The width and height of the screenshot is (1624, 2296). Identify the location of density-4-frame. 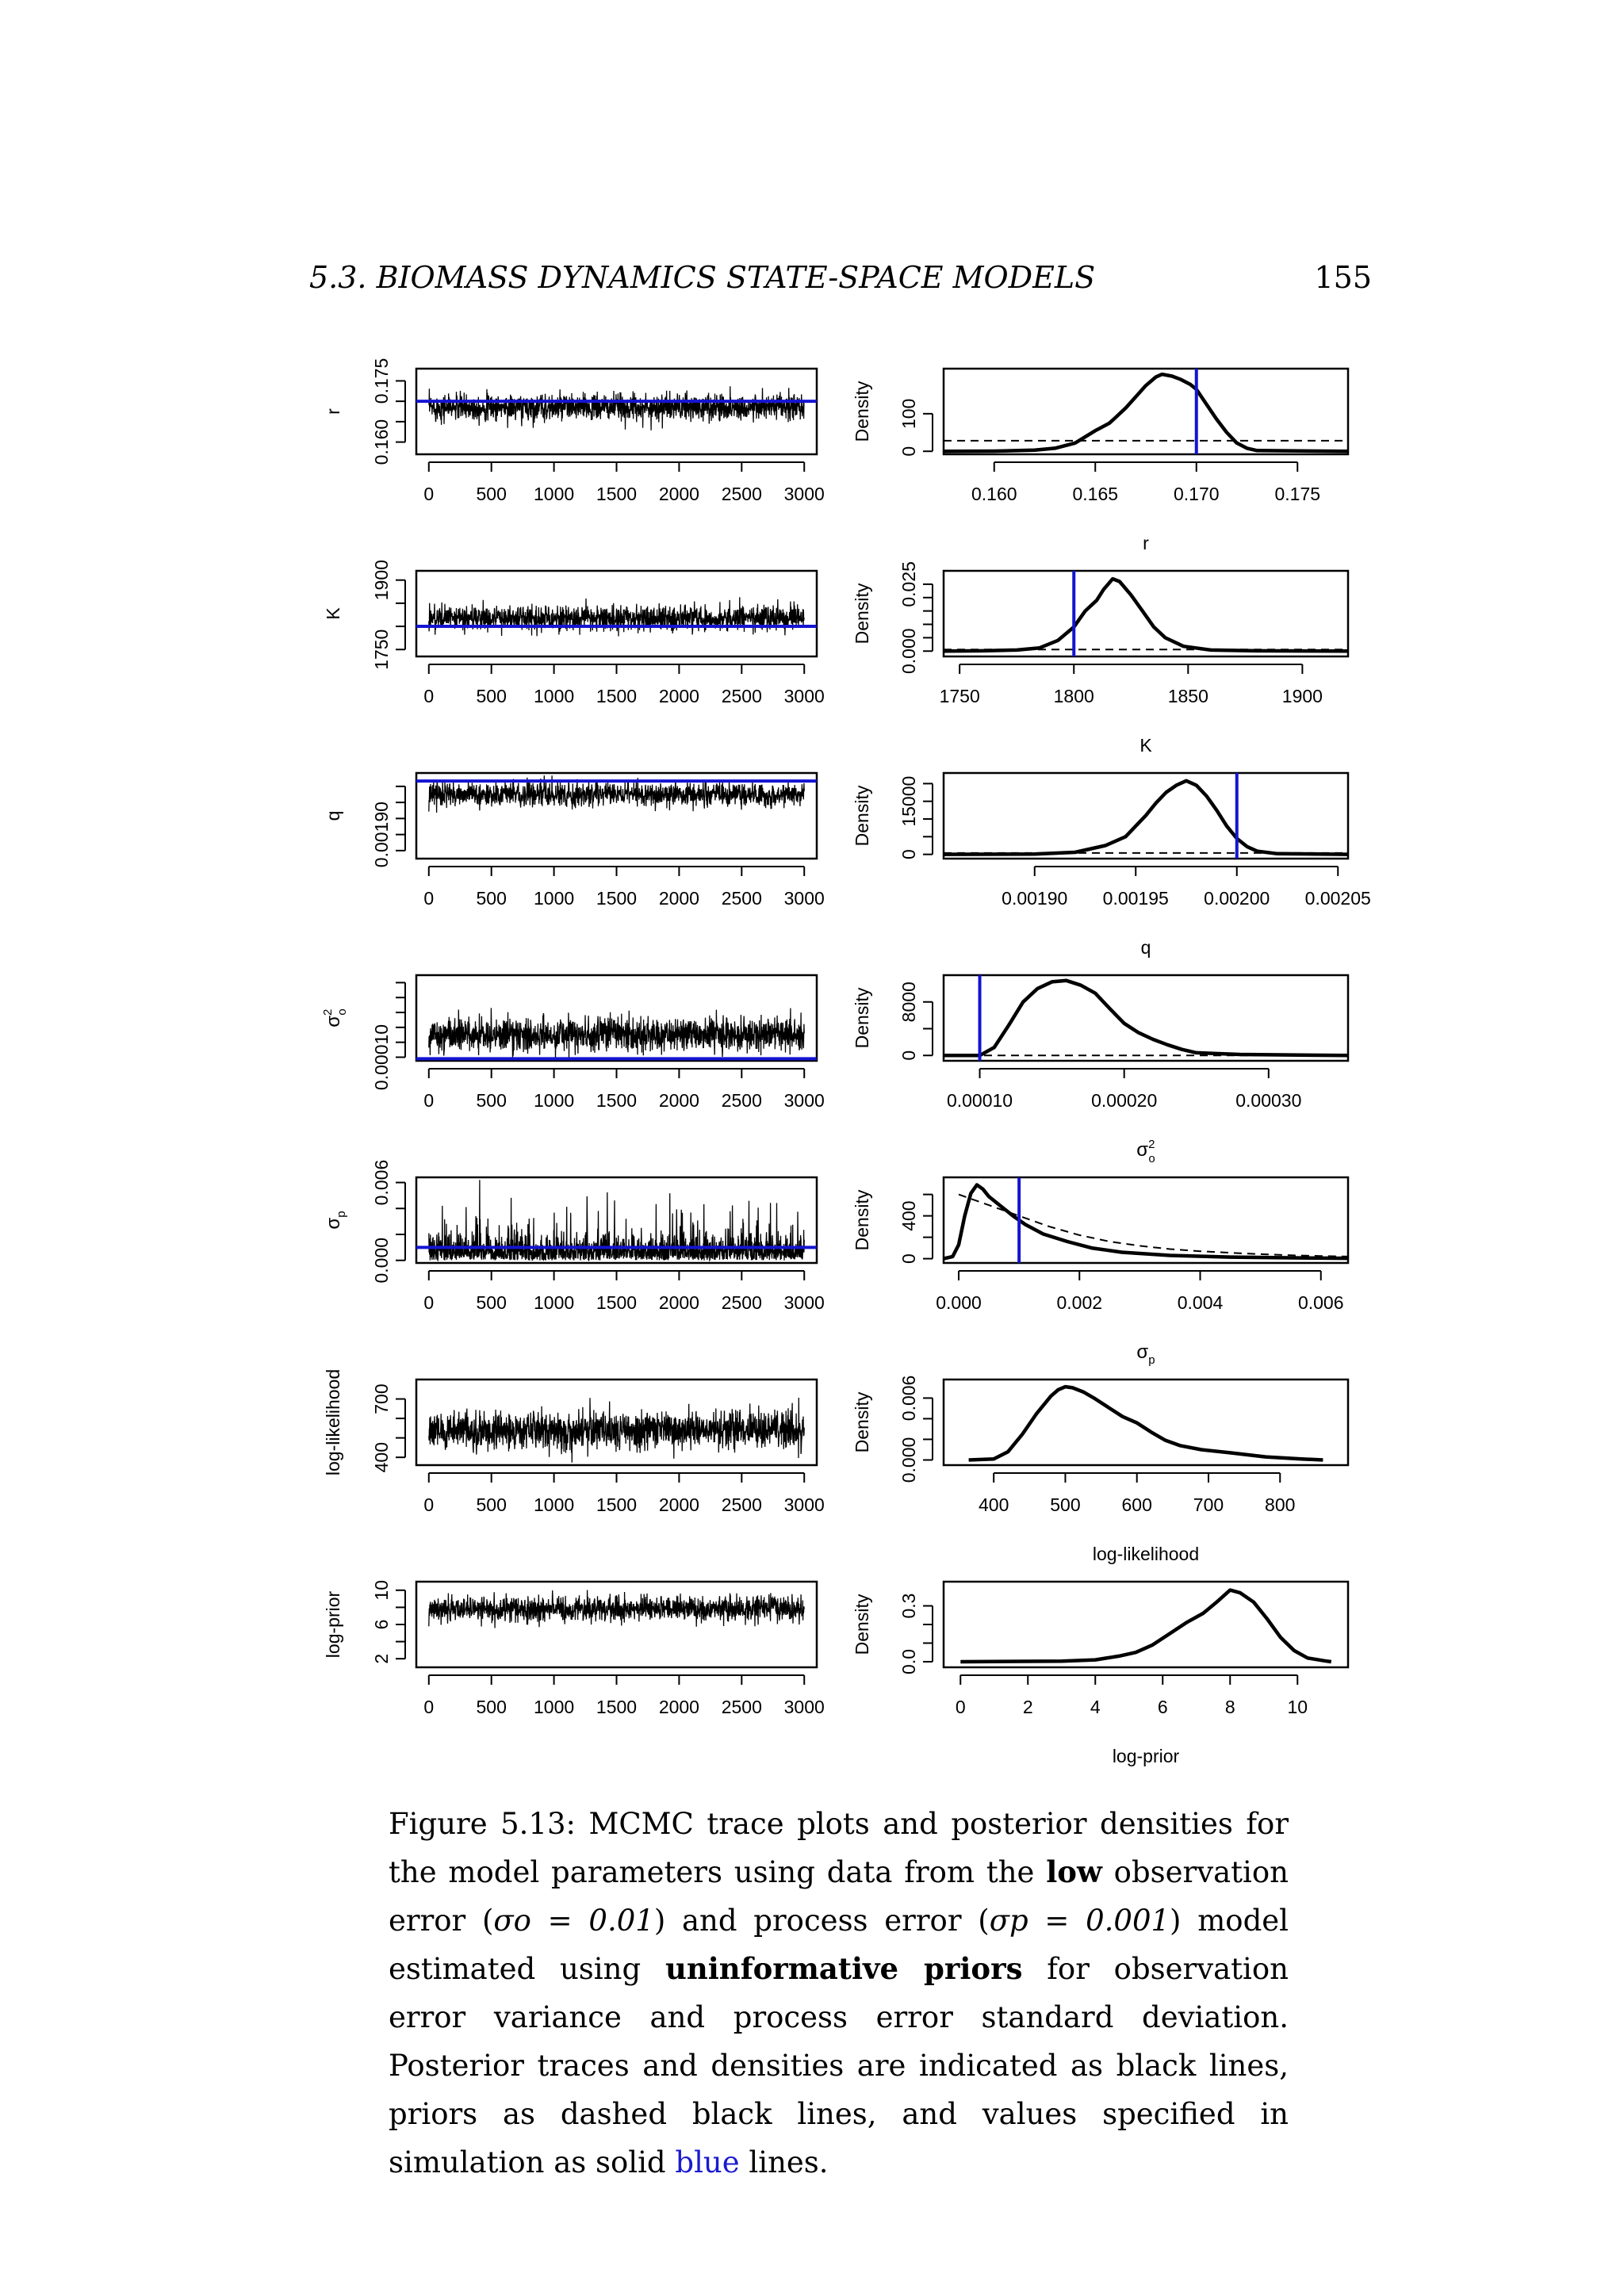
(1146, 1220).